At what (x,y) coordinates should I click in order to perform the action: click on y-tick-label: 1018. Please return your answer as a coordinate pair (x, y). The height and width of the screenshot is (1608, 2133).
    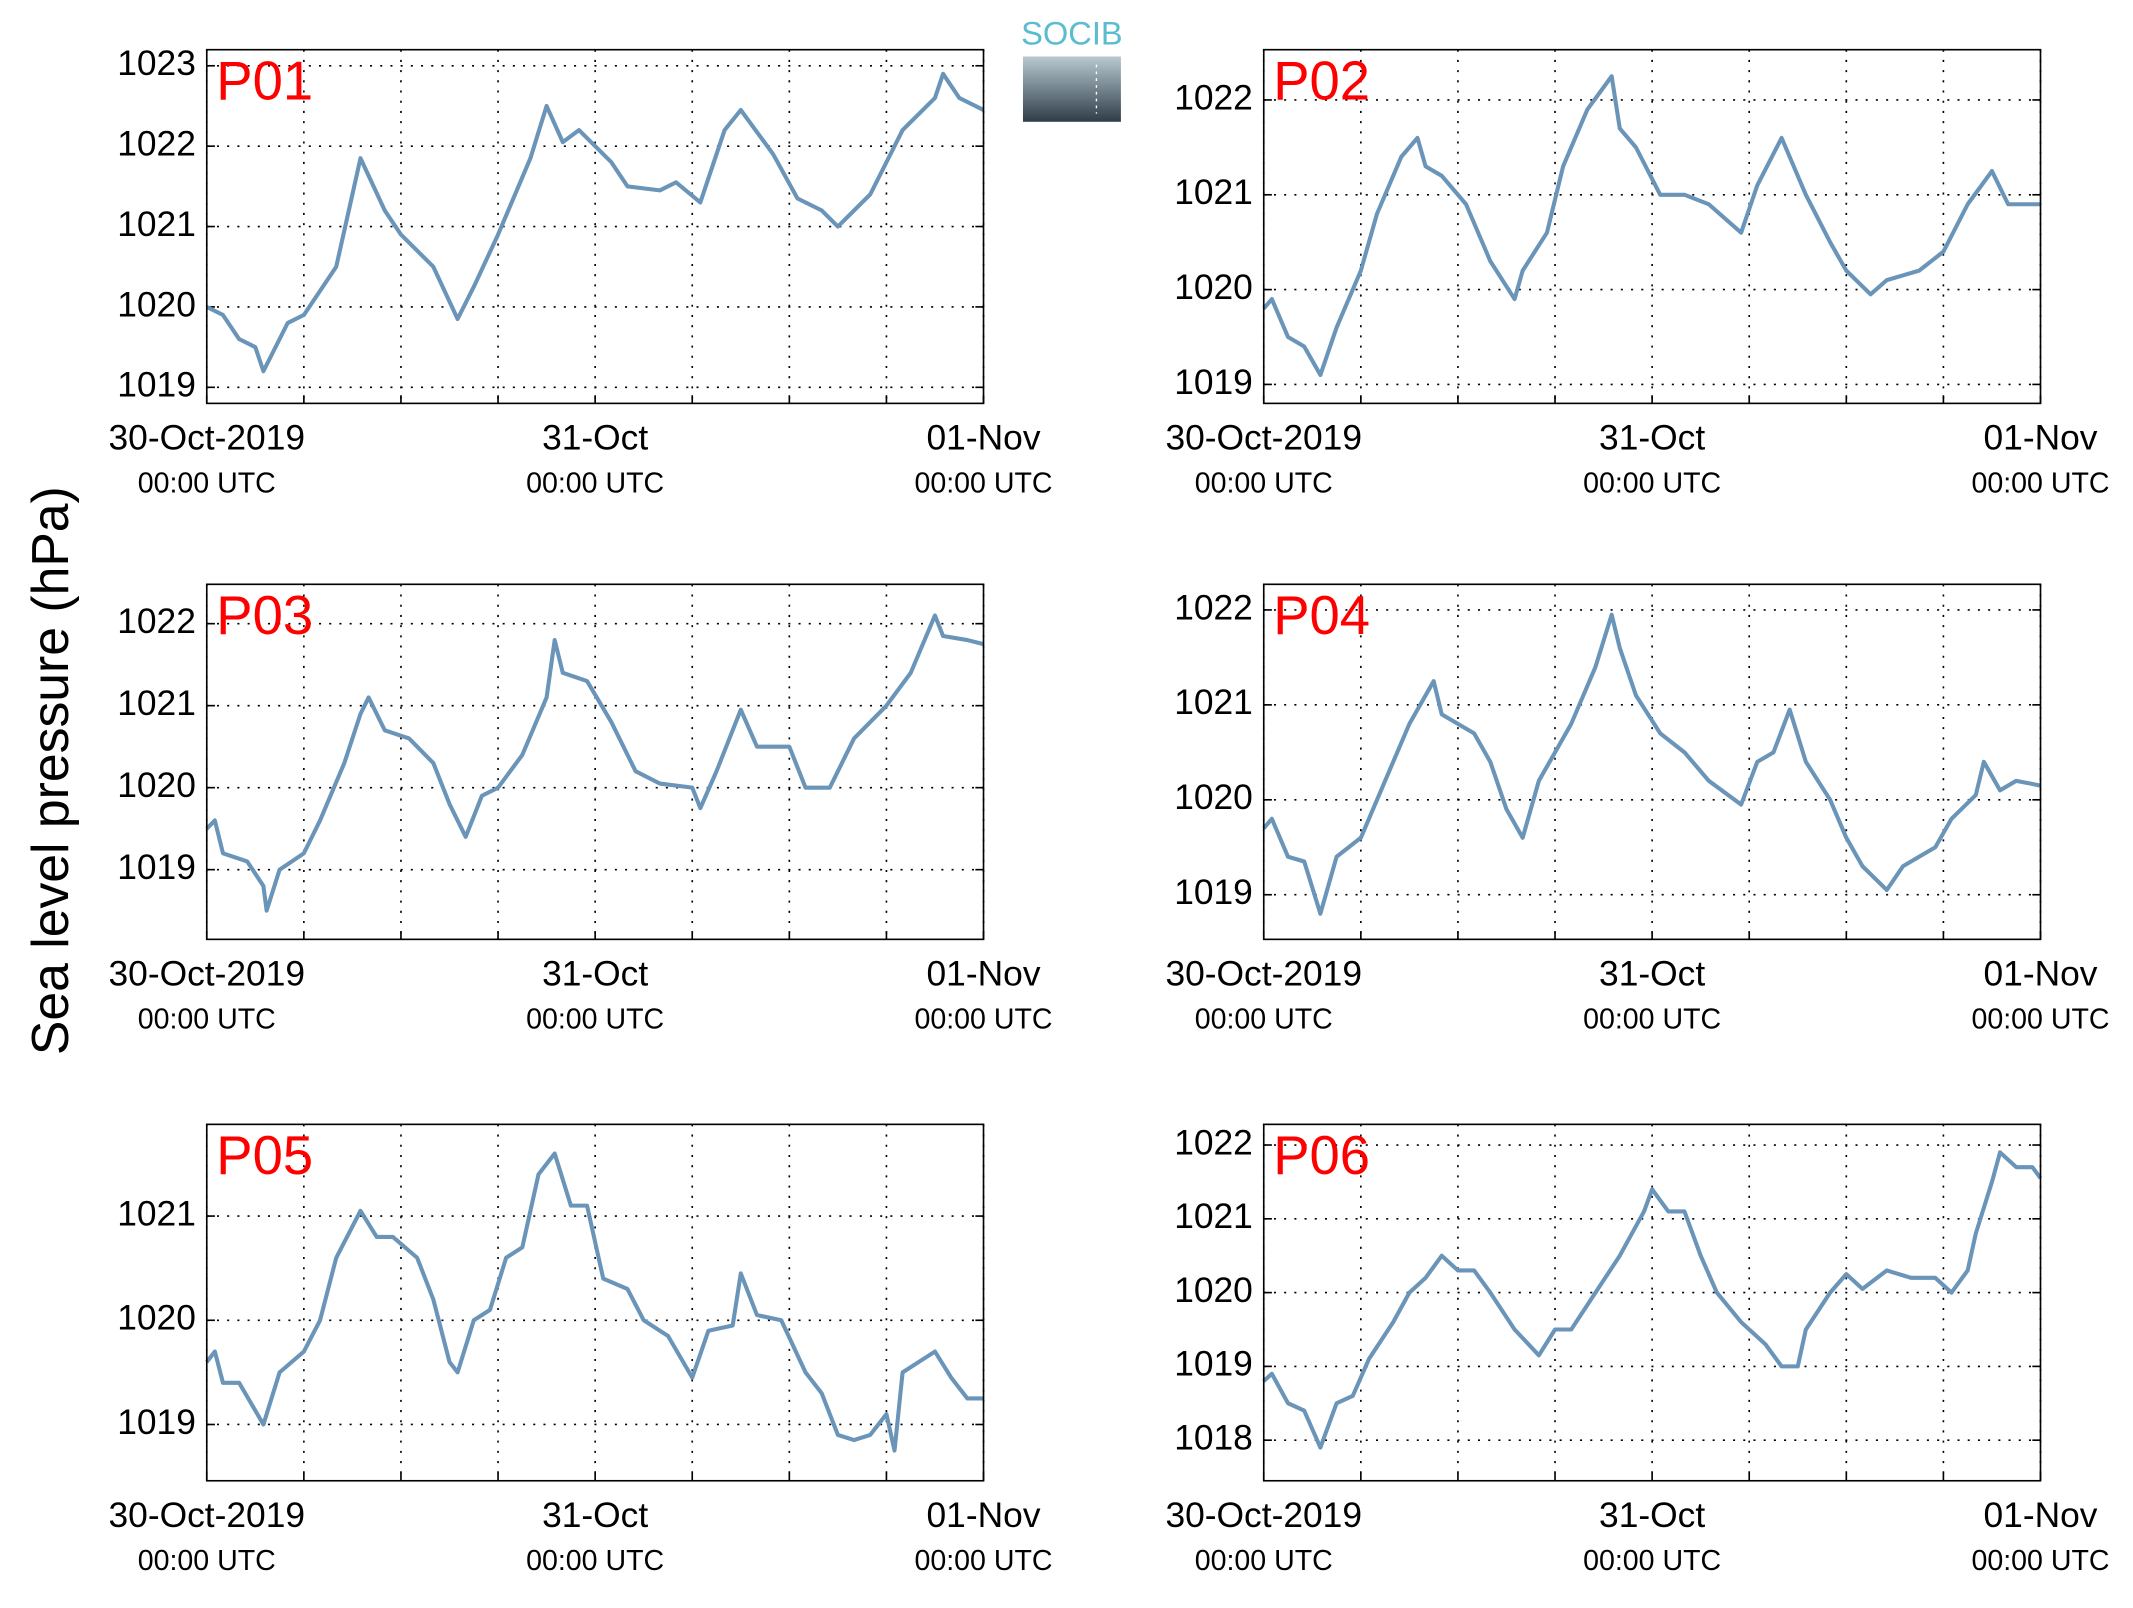
    Looking at the image, I should click on (1213, 1438).